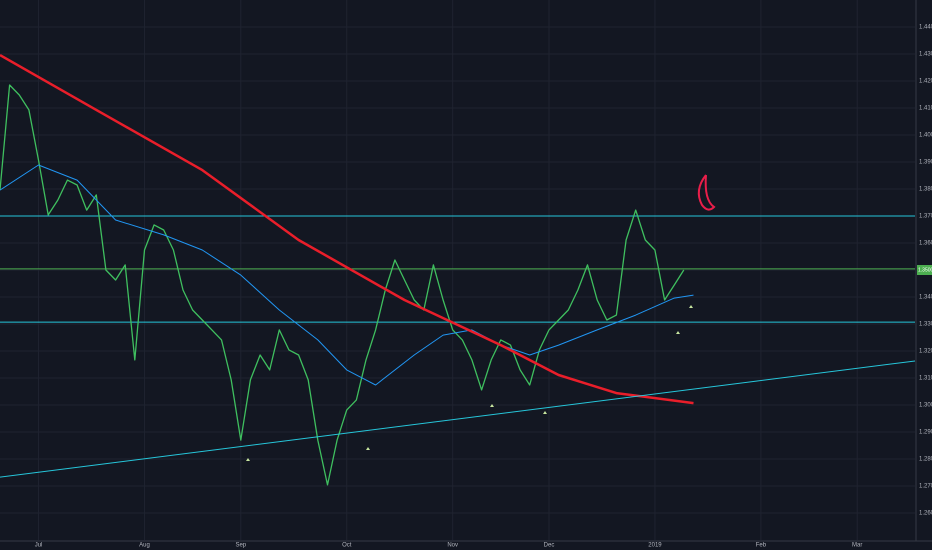 The width and height of the screenshot is (932, 550). Describe the element at coordinates (469, 383) in the screenshot. I see `arrow-markers` at that location.